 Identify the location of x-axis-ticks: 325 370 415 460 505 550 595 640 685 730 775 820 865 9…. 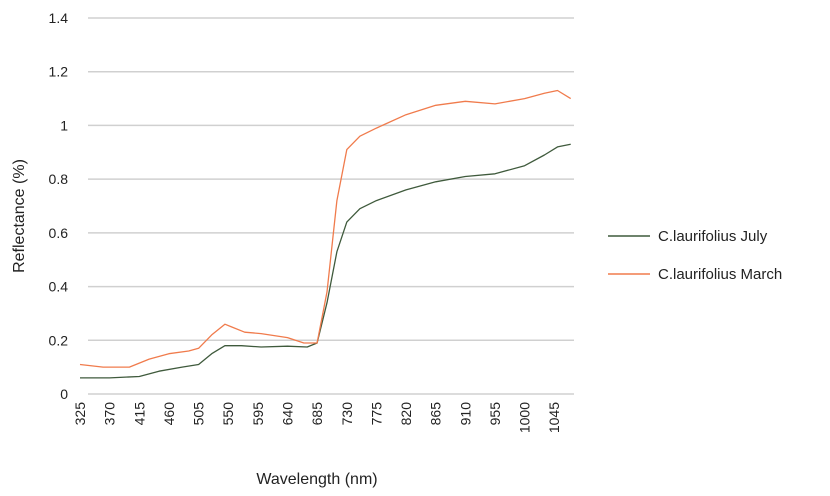
(317, 417).